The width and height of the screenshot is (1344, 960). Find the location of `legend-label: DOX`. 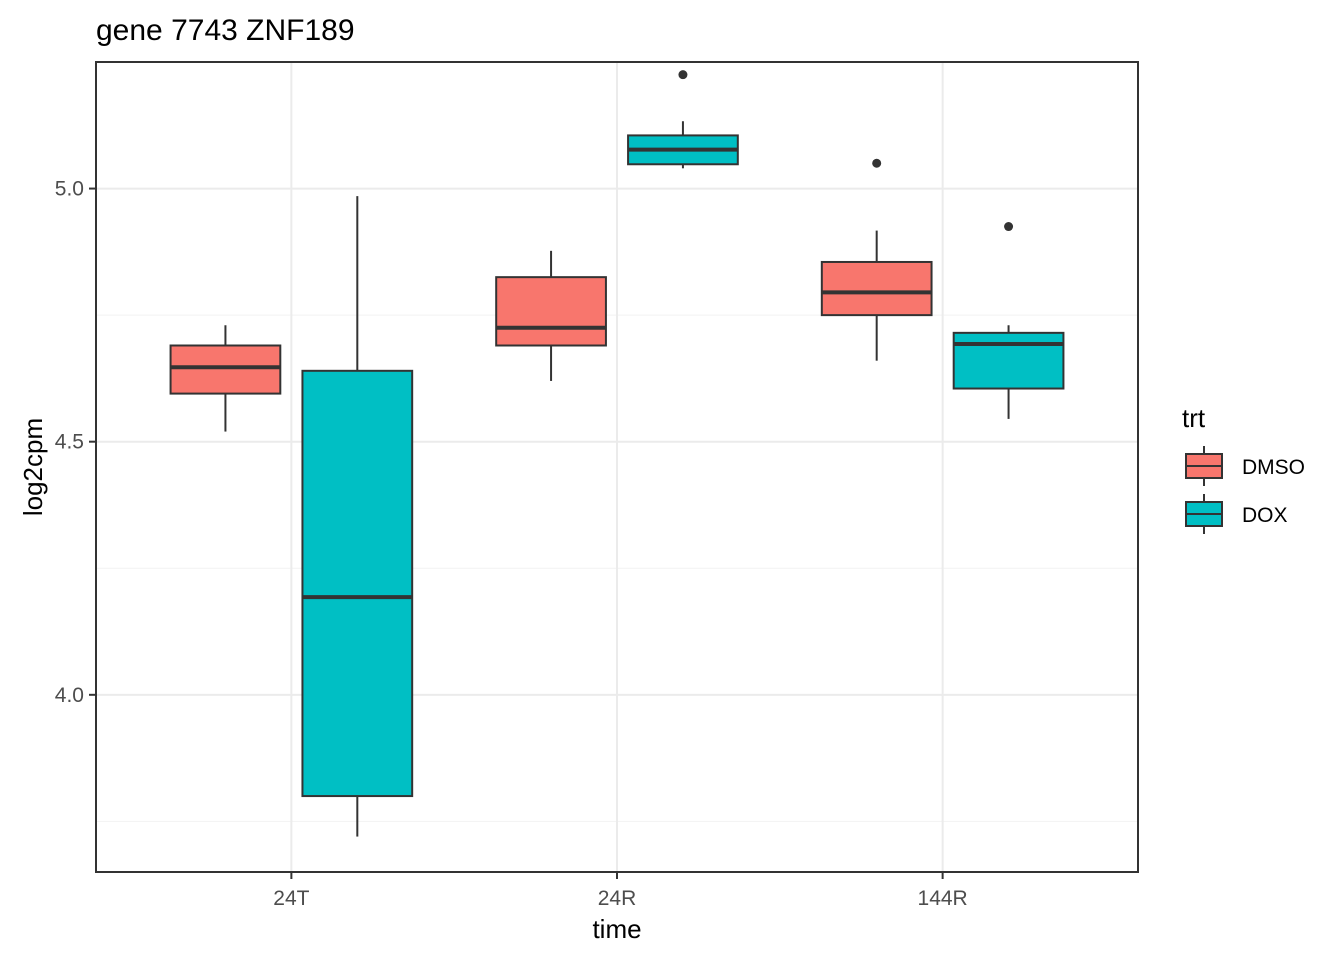

legend-label: DOX is located at coordinates (1265, 515).